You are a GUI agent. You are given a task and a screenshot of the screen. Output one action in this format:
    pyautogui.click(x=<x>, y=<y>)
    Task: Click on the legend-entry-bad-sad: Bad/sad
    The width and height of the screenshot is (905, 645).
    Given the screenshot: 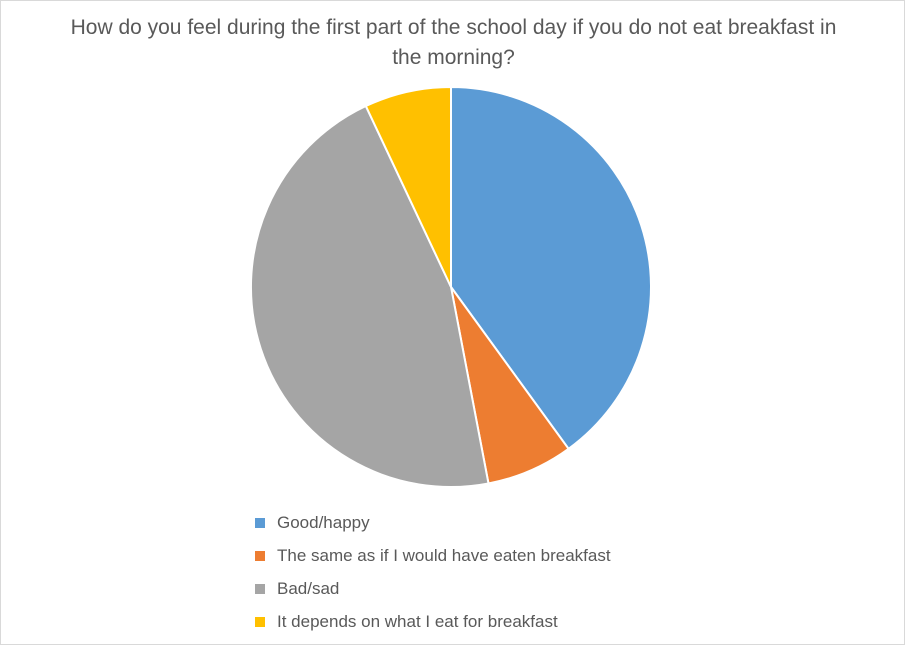 What is the action you would take?
    pyautogui.click(x=433, y=588)
    